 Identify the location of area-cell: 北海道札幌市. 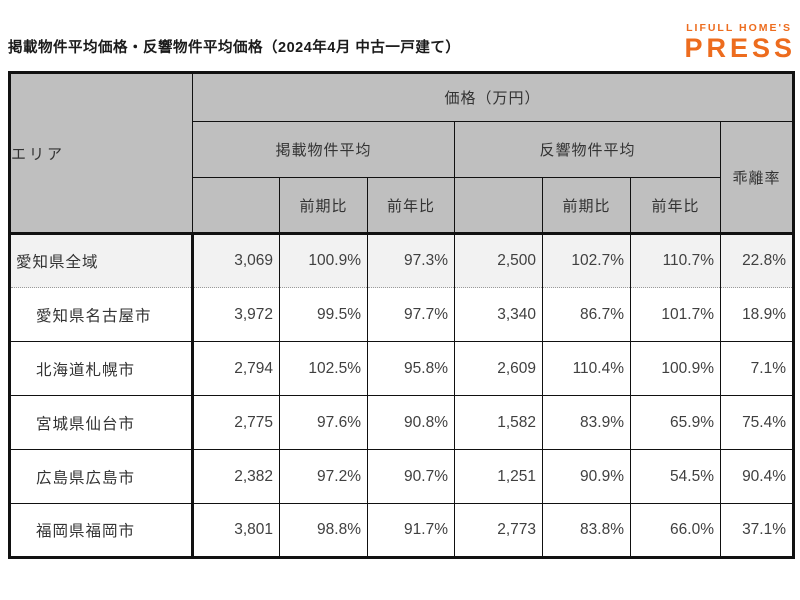
(101, 368).